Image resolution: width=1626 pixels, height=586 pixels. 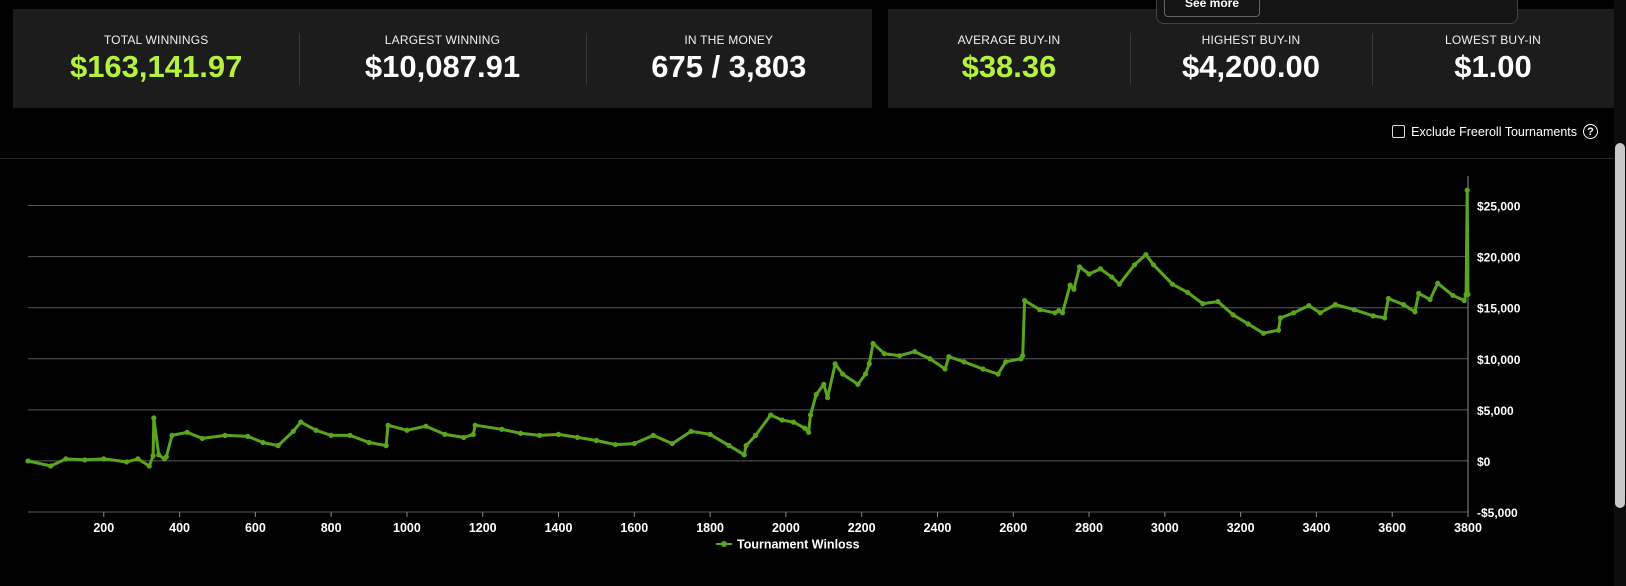 I want to click on stat-highest-buy-in: HIGHEST BUY-IN $4,200.00, so click(x=1251, y=58).